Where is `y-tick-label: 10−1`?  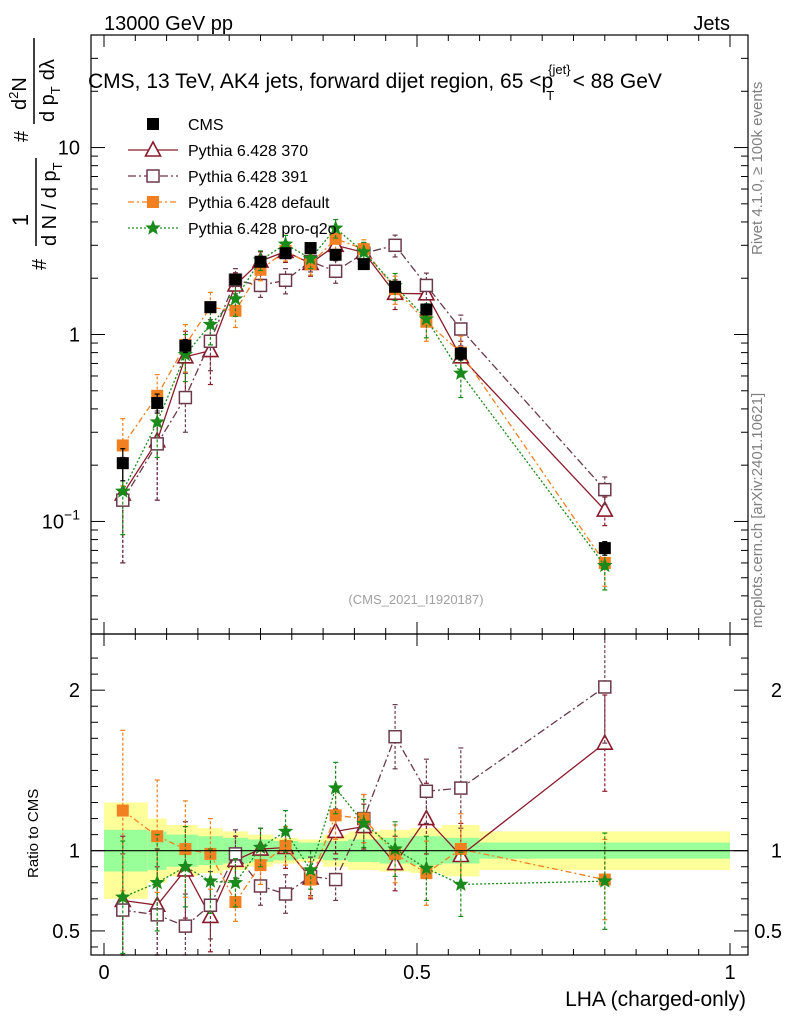 y-tick-label: 10−1 is located at coordinates (61, 519).